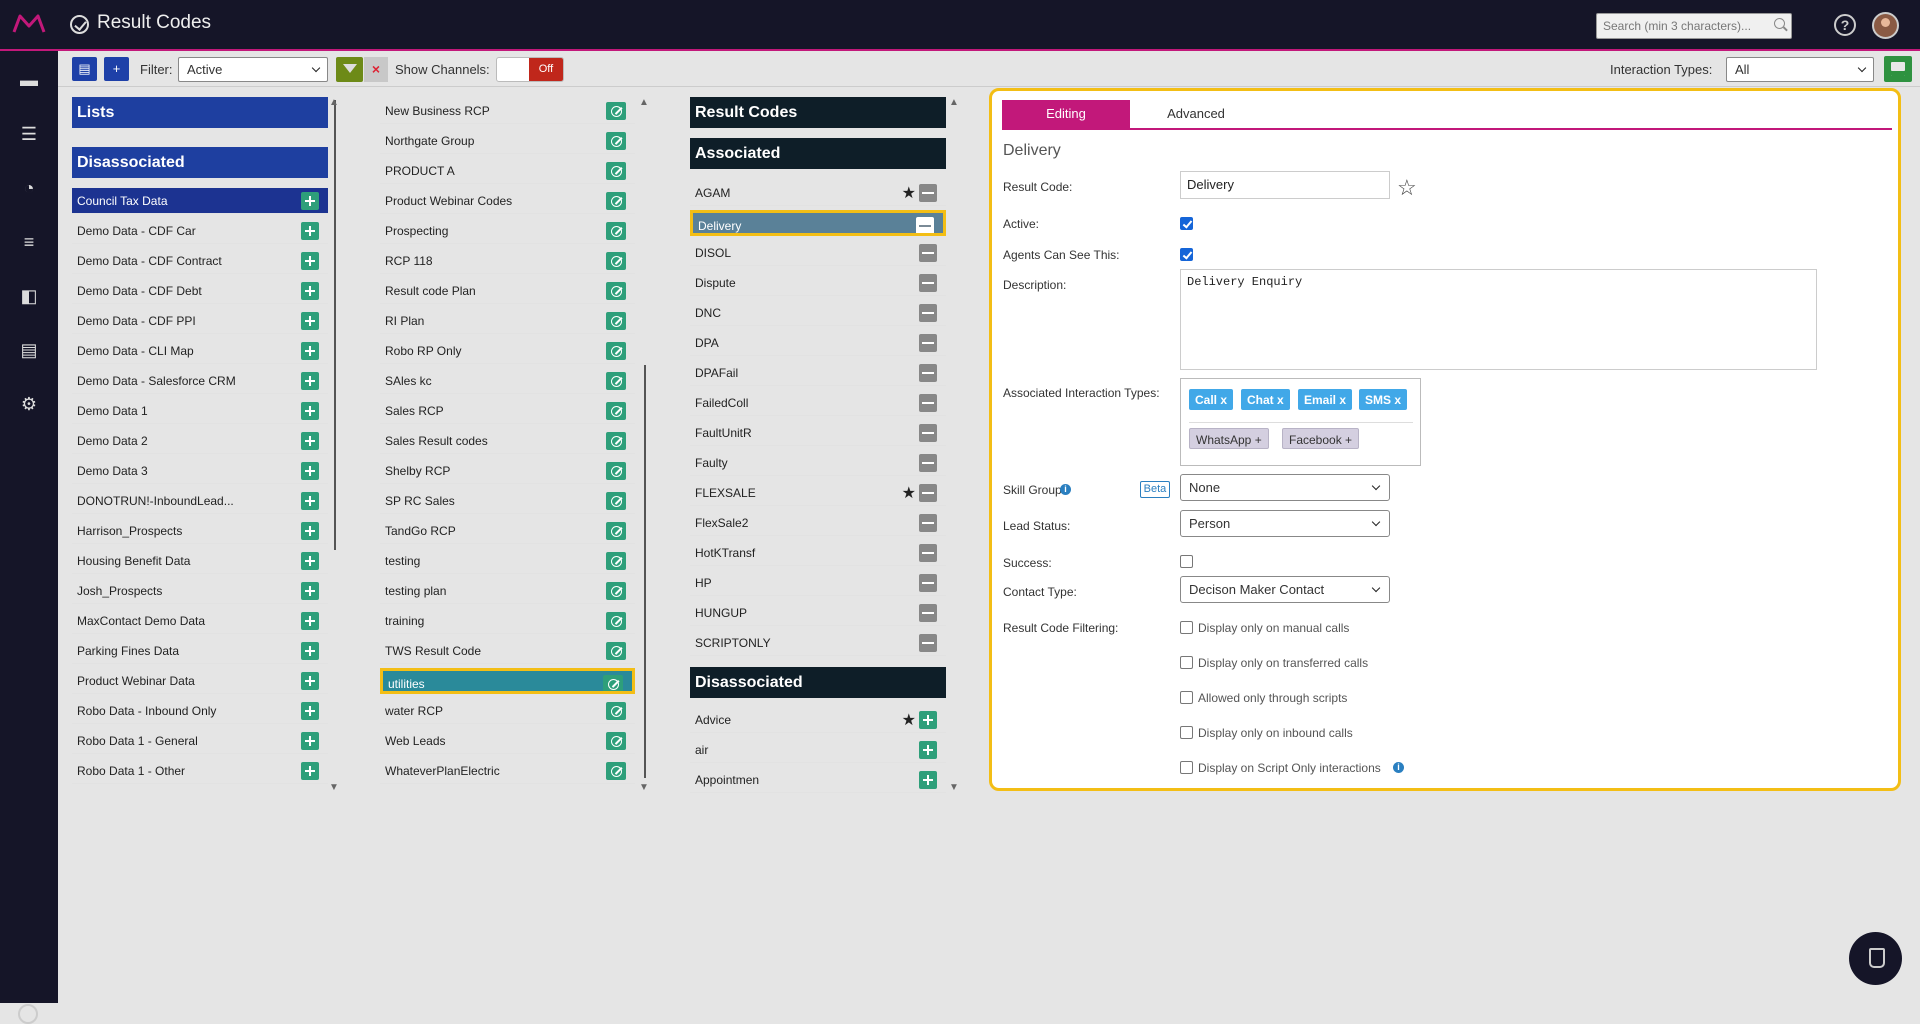  Describe the element at coordinates (1186, 767) in the screenshot. I see `filter-script-only-checkbox` at that location.